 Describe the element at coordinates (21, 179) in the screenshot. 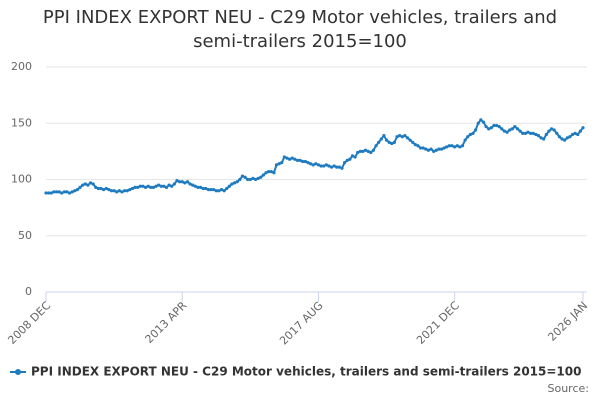

I see `y-tick-label: 100` at that location.